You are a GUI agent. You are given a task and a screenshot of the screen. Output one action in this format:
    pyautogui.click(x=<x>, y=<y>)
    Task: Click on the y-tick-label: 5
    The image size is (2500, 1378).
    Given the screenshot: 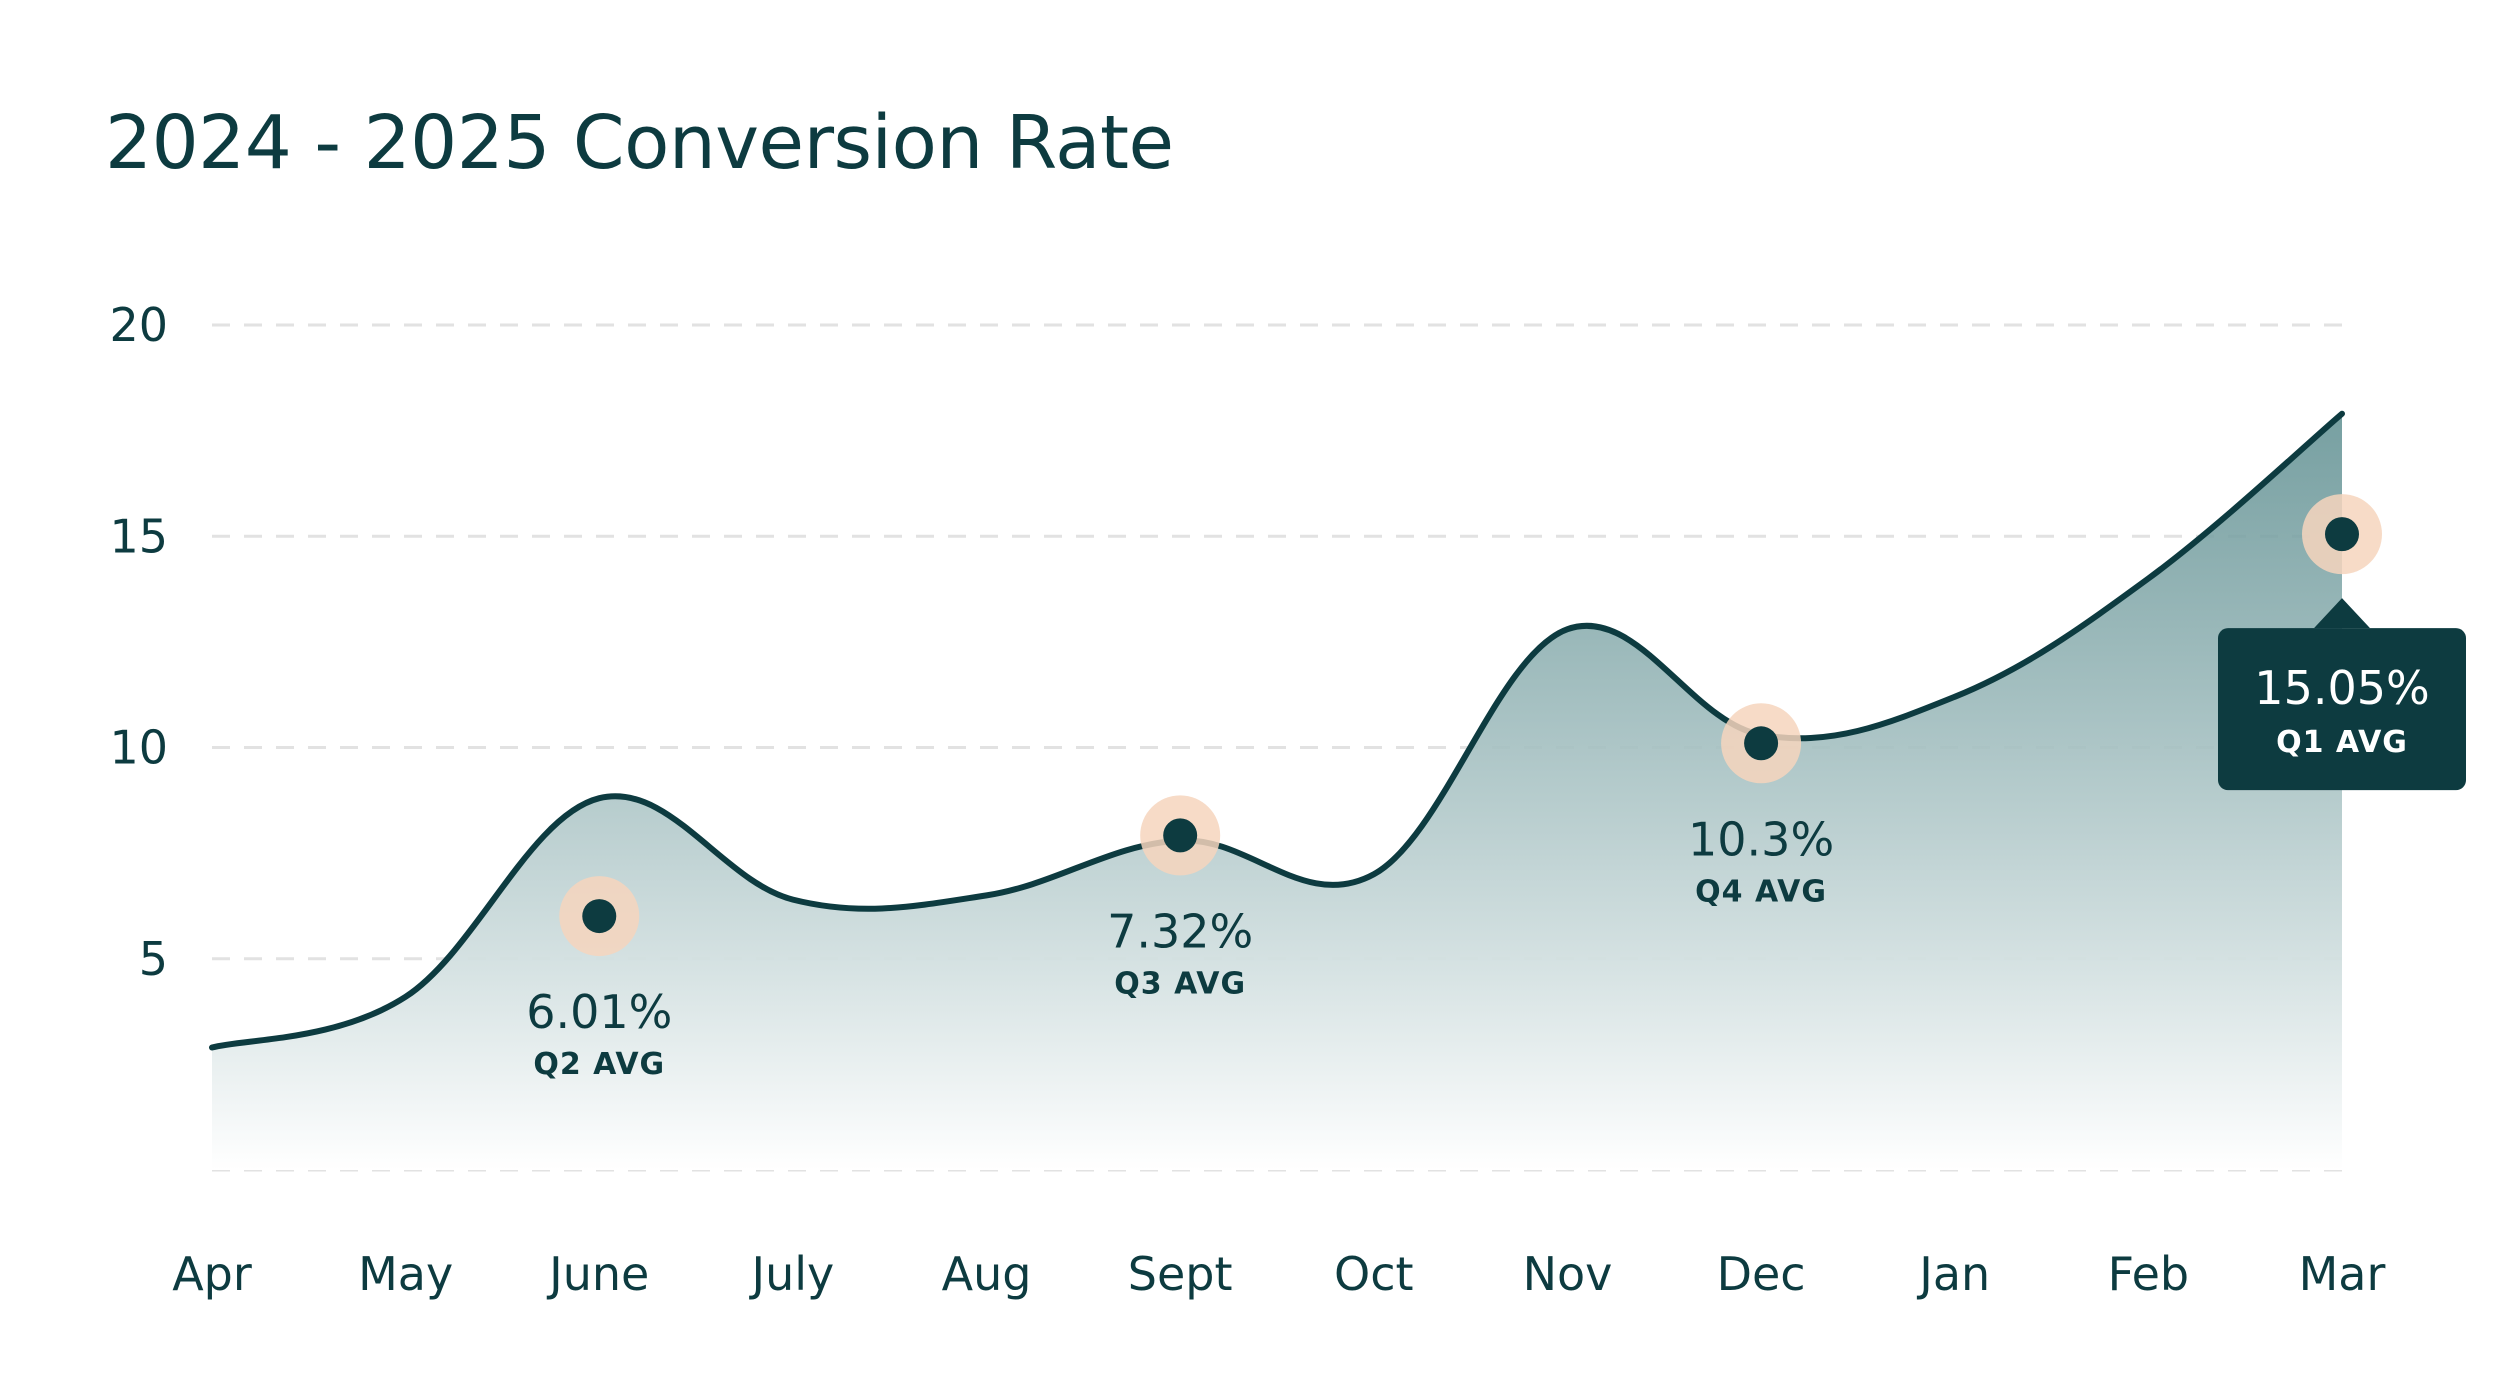 What is the action you would take?
    pyautogui.click(x=153, y=959)
    